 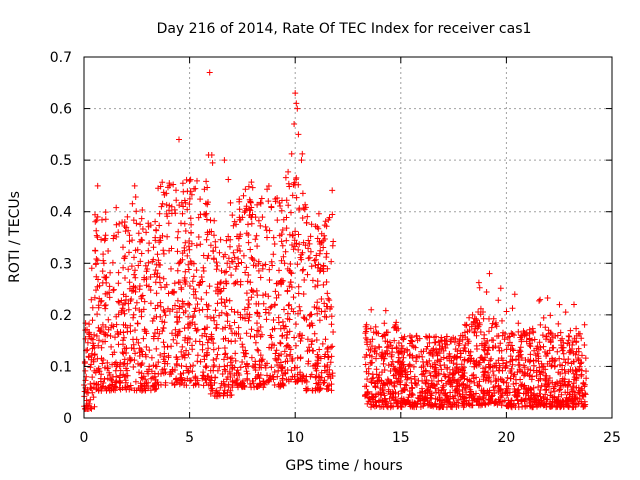 What do you see at coordinates (61, 367) in the screenshot?
I see `y-tick-label: 0.1` at bounding box center [61, 367].